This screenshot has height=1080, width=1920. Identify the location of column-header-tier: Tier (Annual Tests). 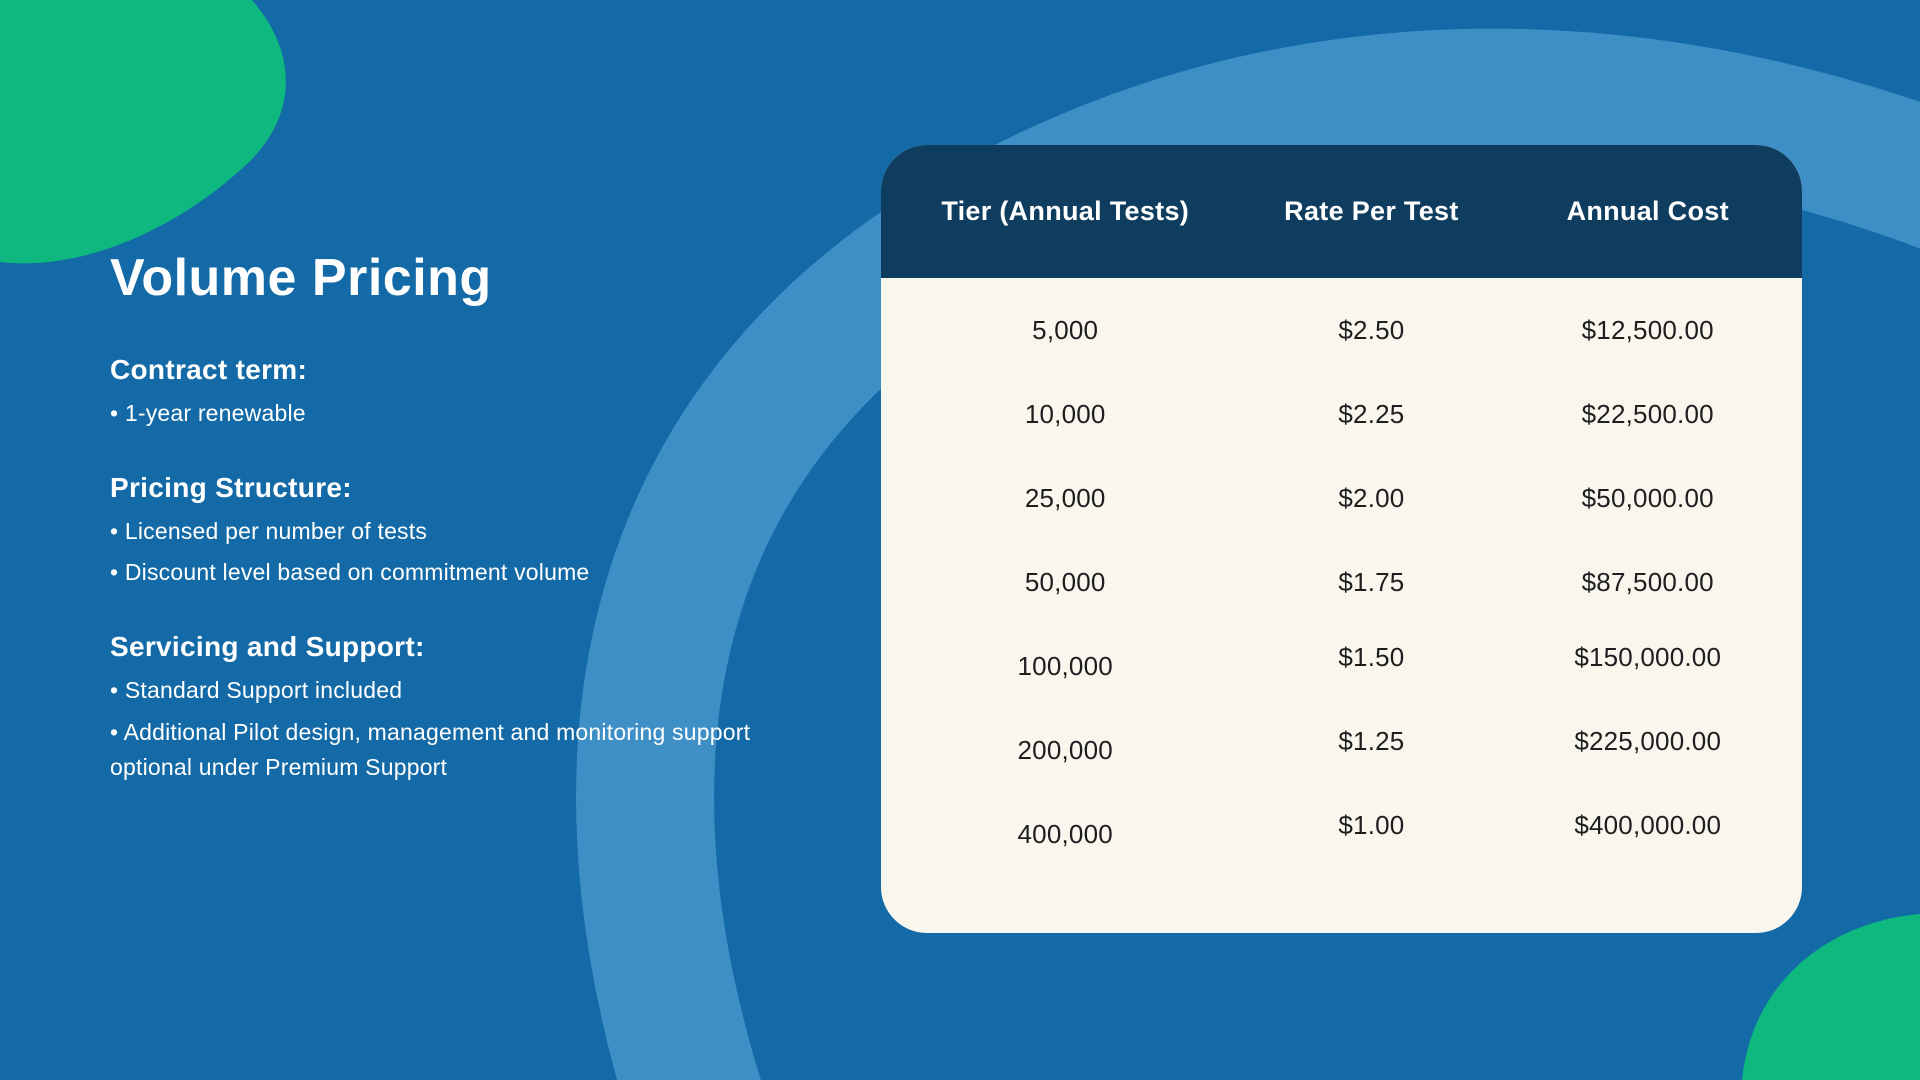
(1065, 211).